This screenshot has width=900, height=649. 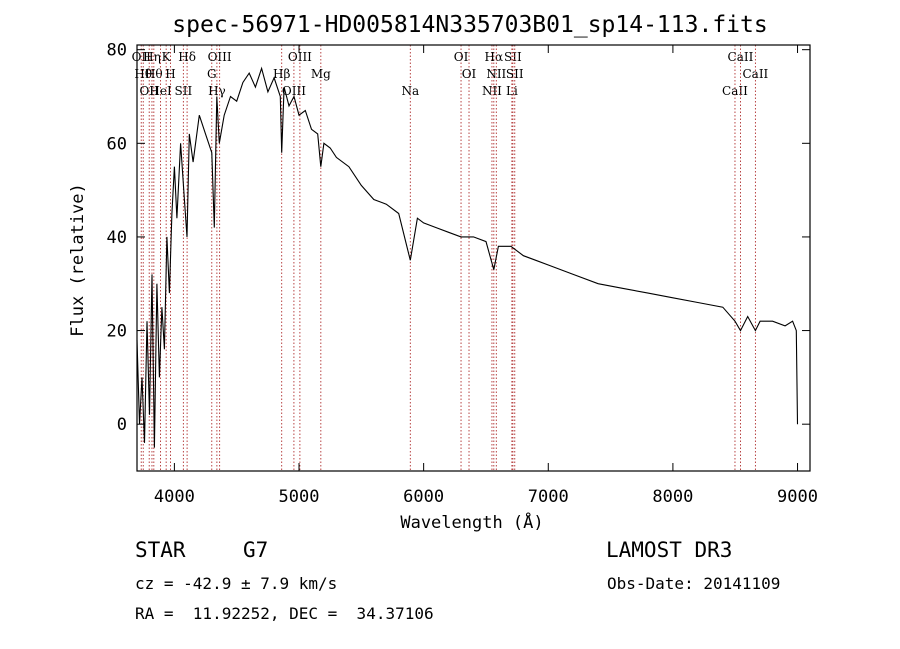 What do you see at coordinates (512, 91) in the screenshot?
I see `line-marker-label: Li` at bounding box center [512, 91].